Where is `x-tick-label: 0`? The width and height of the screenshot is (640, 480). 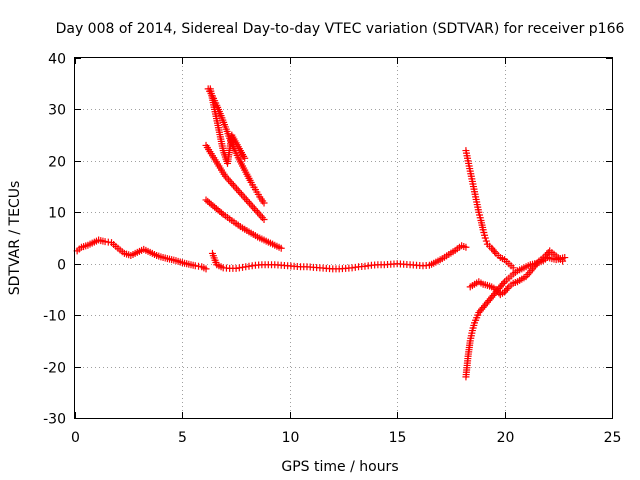
x-tick-label: 0 is located at coordinates (75, 438).